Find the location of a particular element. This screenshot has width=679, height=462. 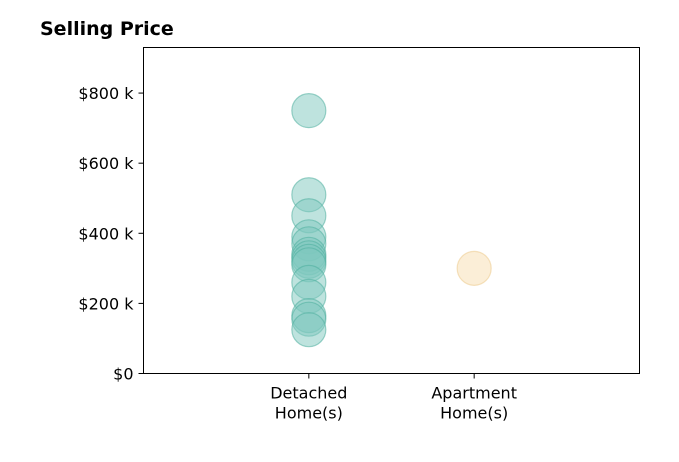

chart-title: Selling Price is located at coordinates (107, 29).